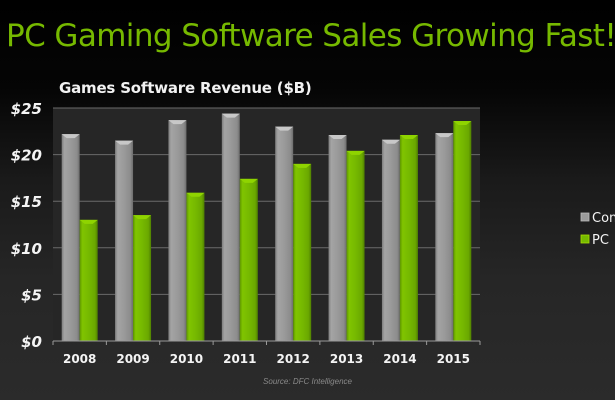 This screenshot has height=400, width=615. Describe the element at coordinates (346, 359) in the screenshot. I see `x-tick-label: 2013` at that location.